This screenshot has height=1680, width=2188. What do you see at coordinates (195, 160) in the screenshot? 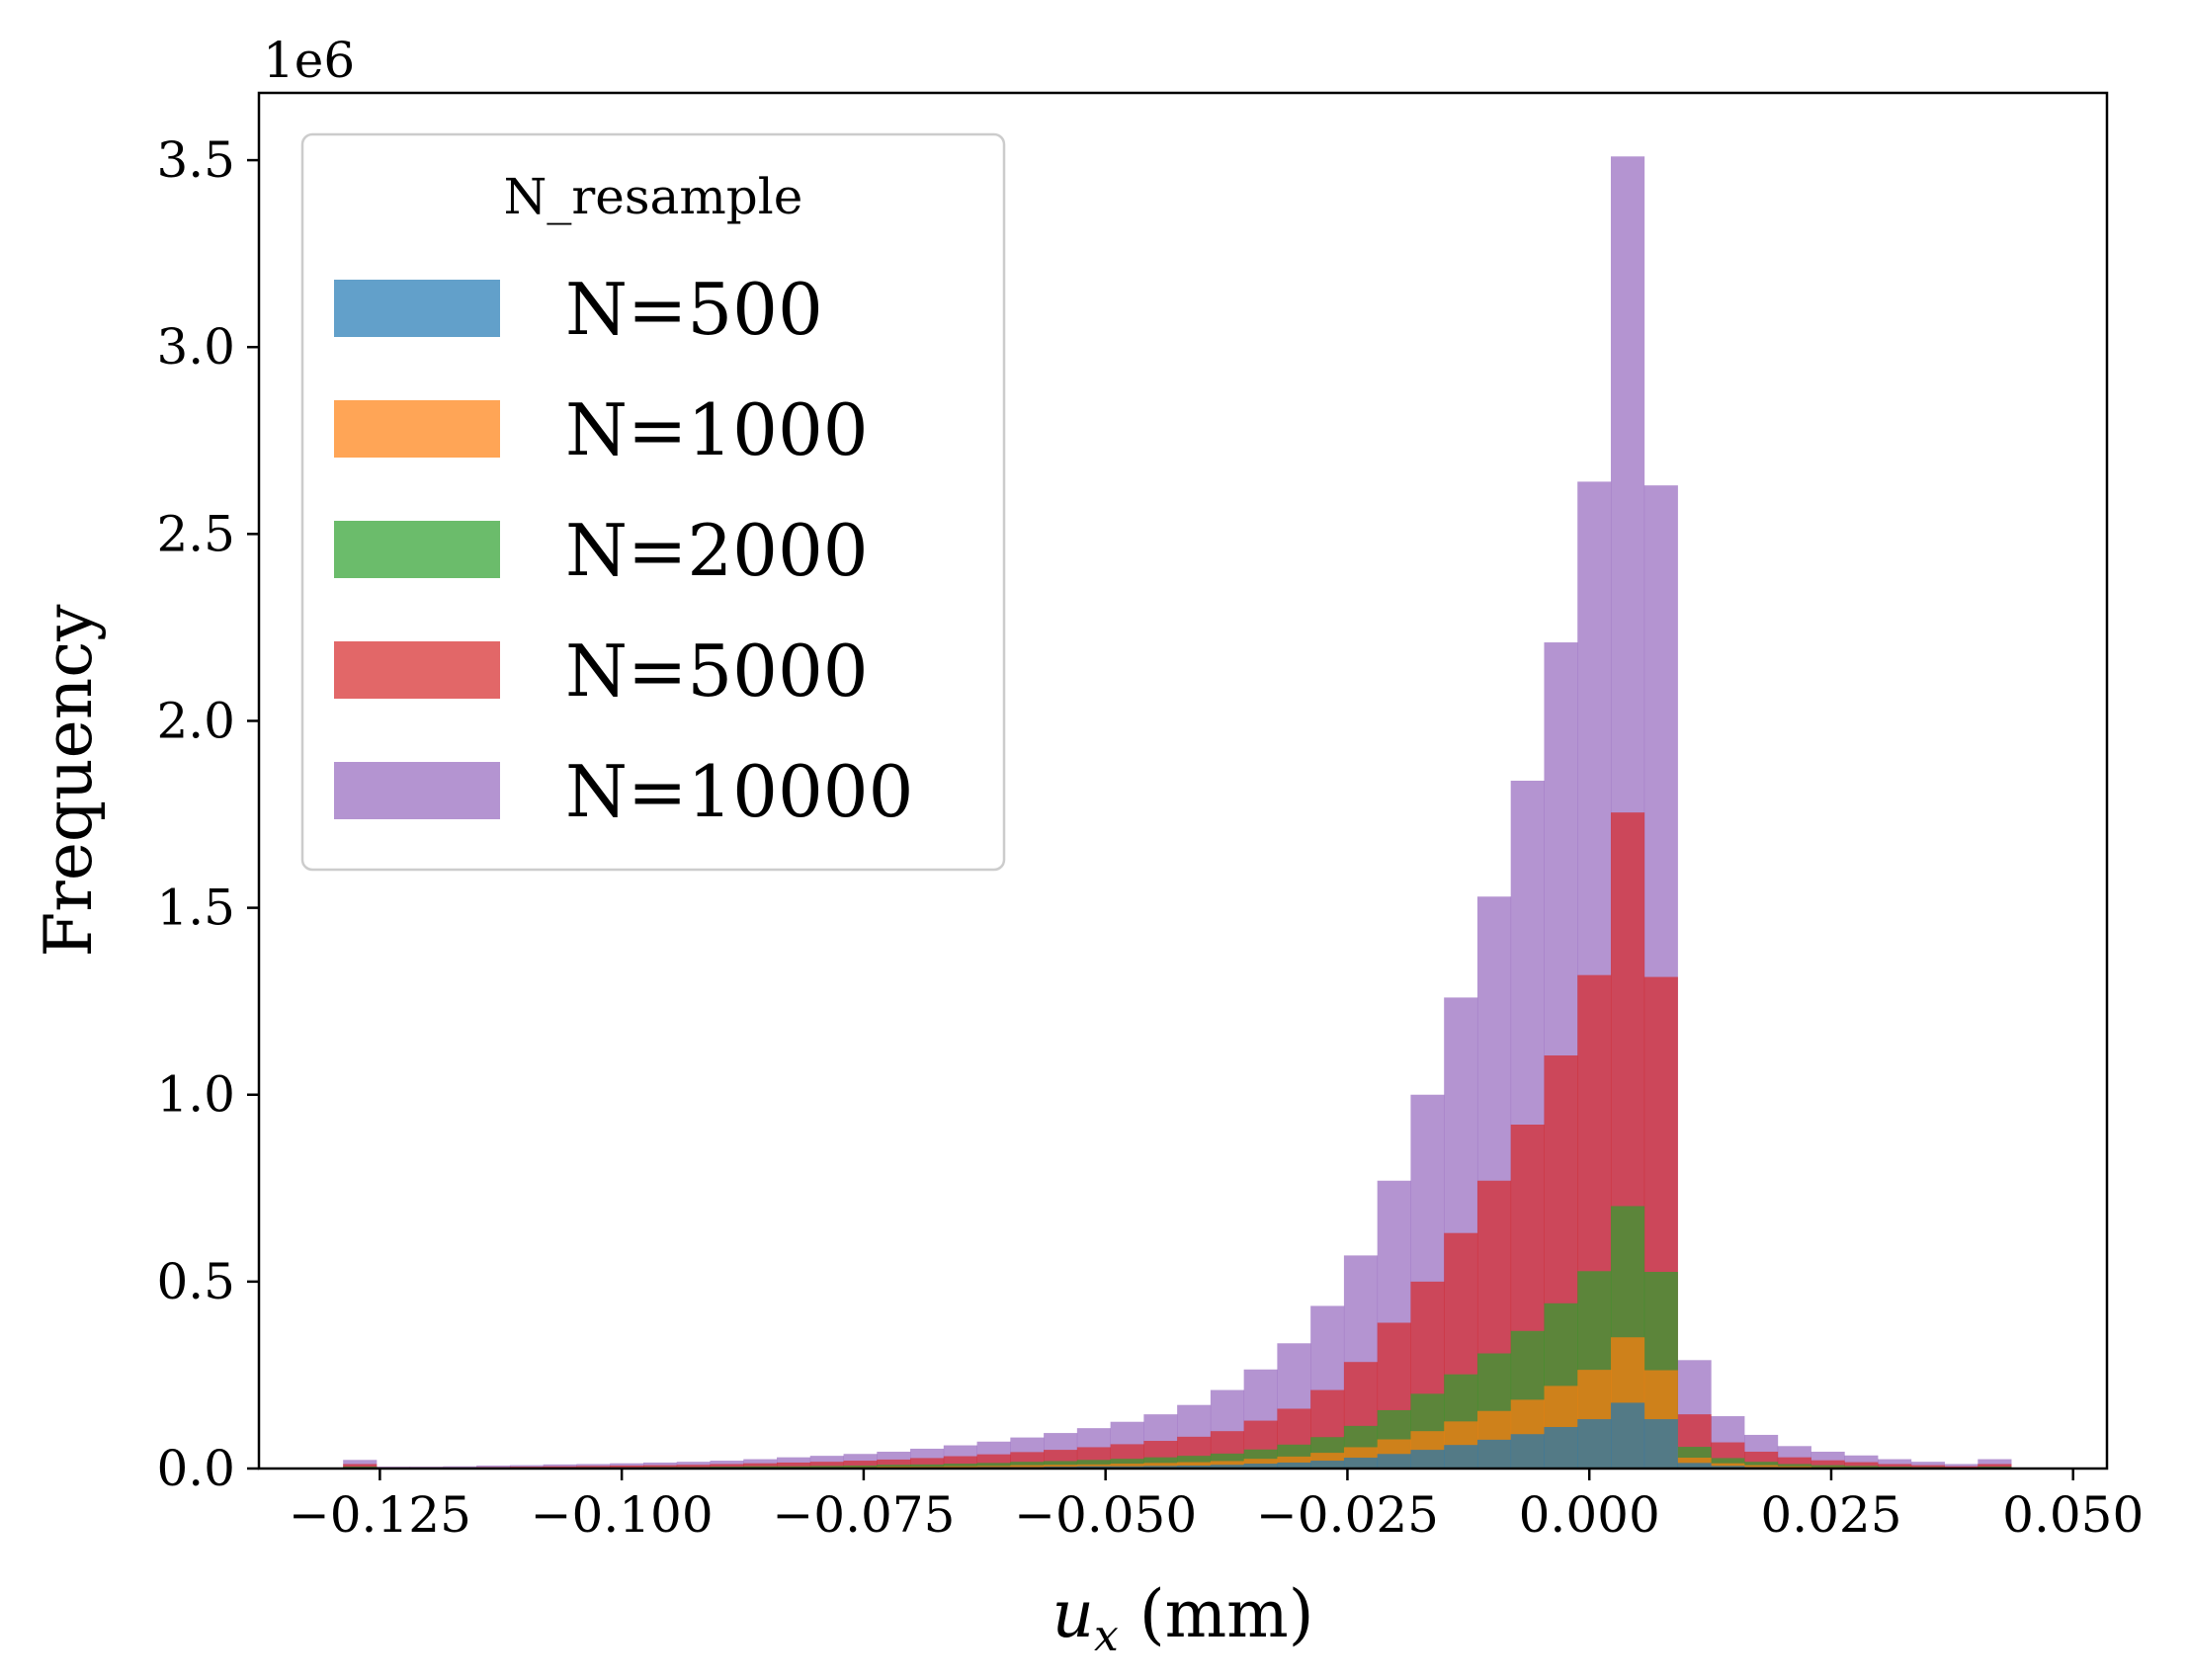
I see `y-tick-label: 3.5` at bounding box center [195, 160].